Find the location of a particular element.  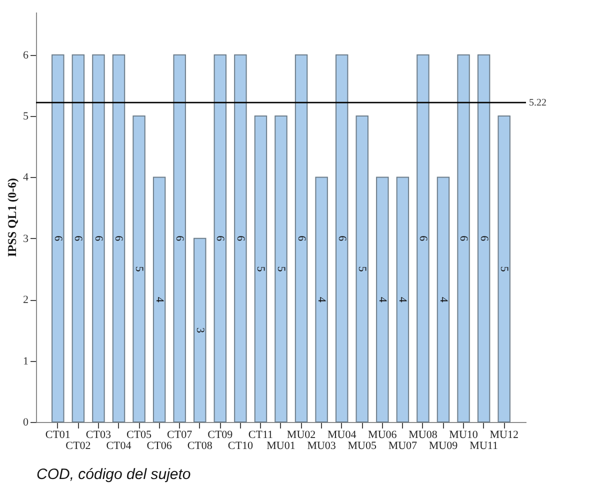

x-tick-label: MU09 is located at coordinates (443, 446).